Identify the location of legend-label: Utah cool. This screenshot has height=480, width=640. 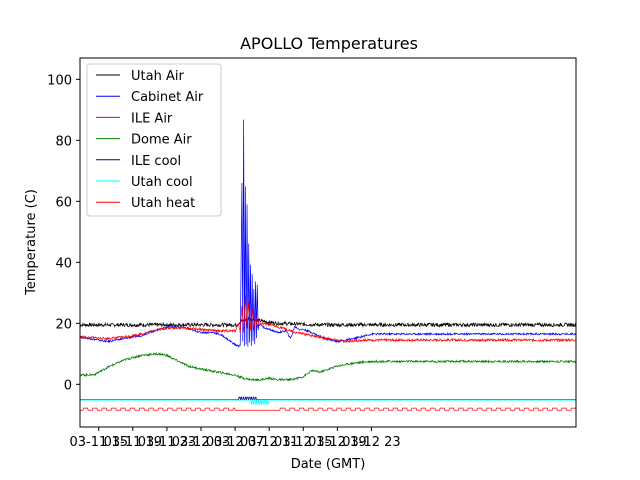
(162, 182).